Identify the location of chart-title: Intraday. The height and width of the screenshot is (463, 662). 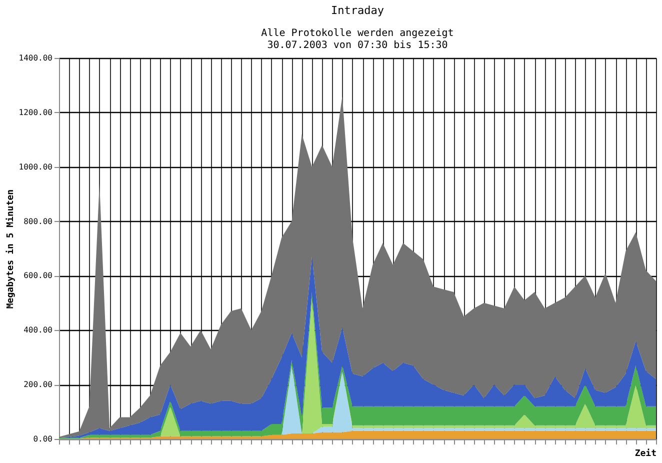
(357, 10).